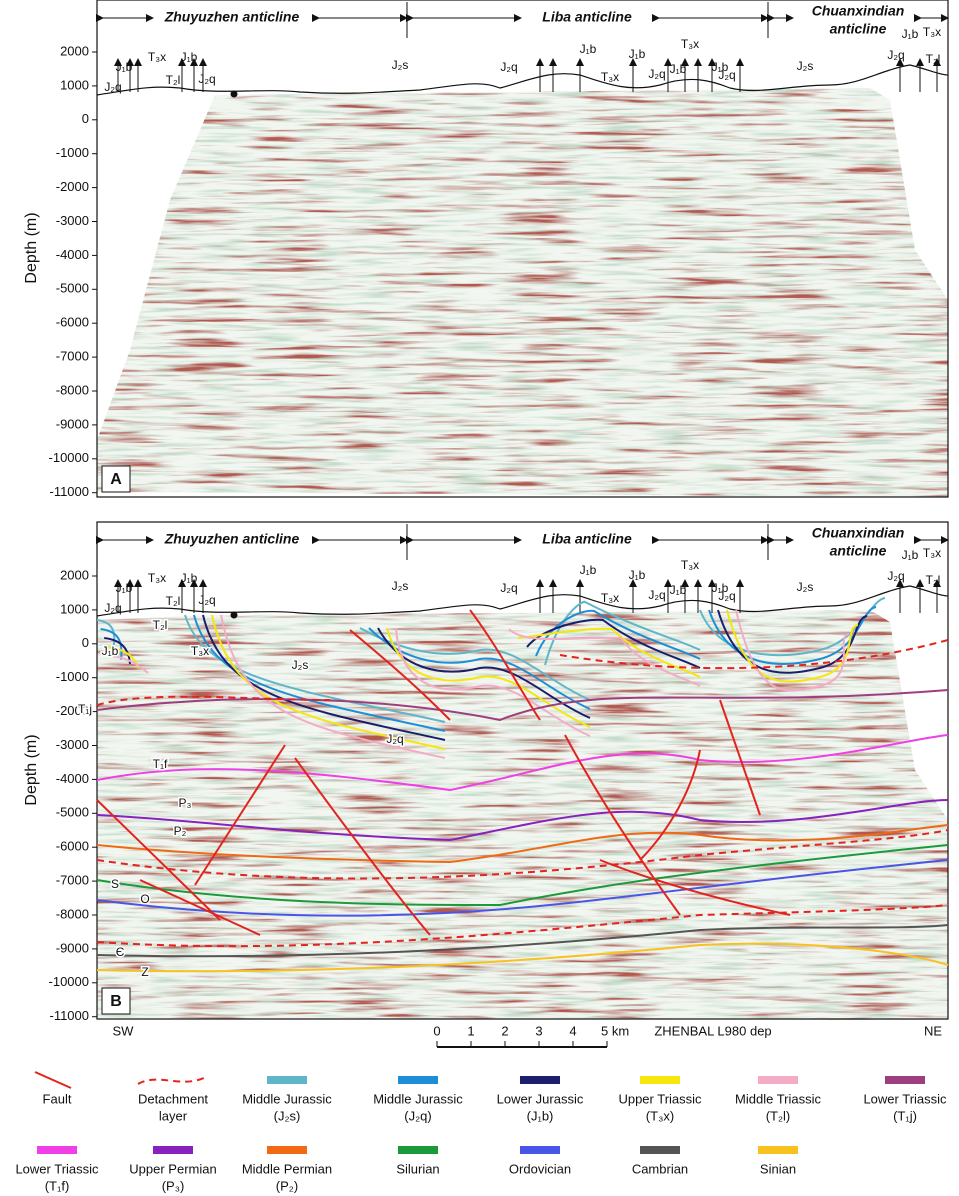 The height and width of the screenshot is (1196, 959). What do you see at coordinates (72, 846) in the screenshot?
I see `y-tick-label: -6000` at bounding box center [72, 846].